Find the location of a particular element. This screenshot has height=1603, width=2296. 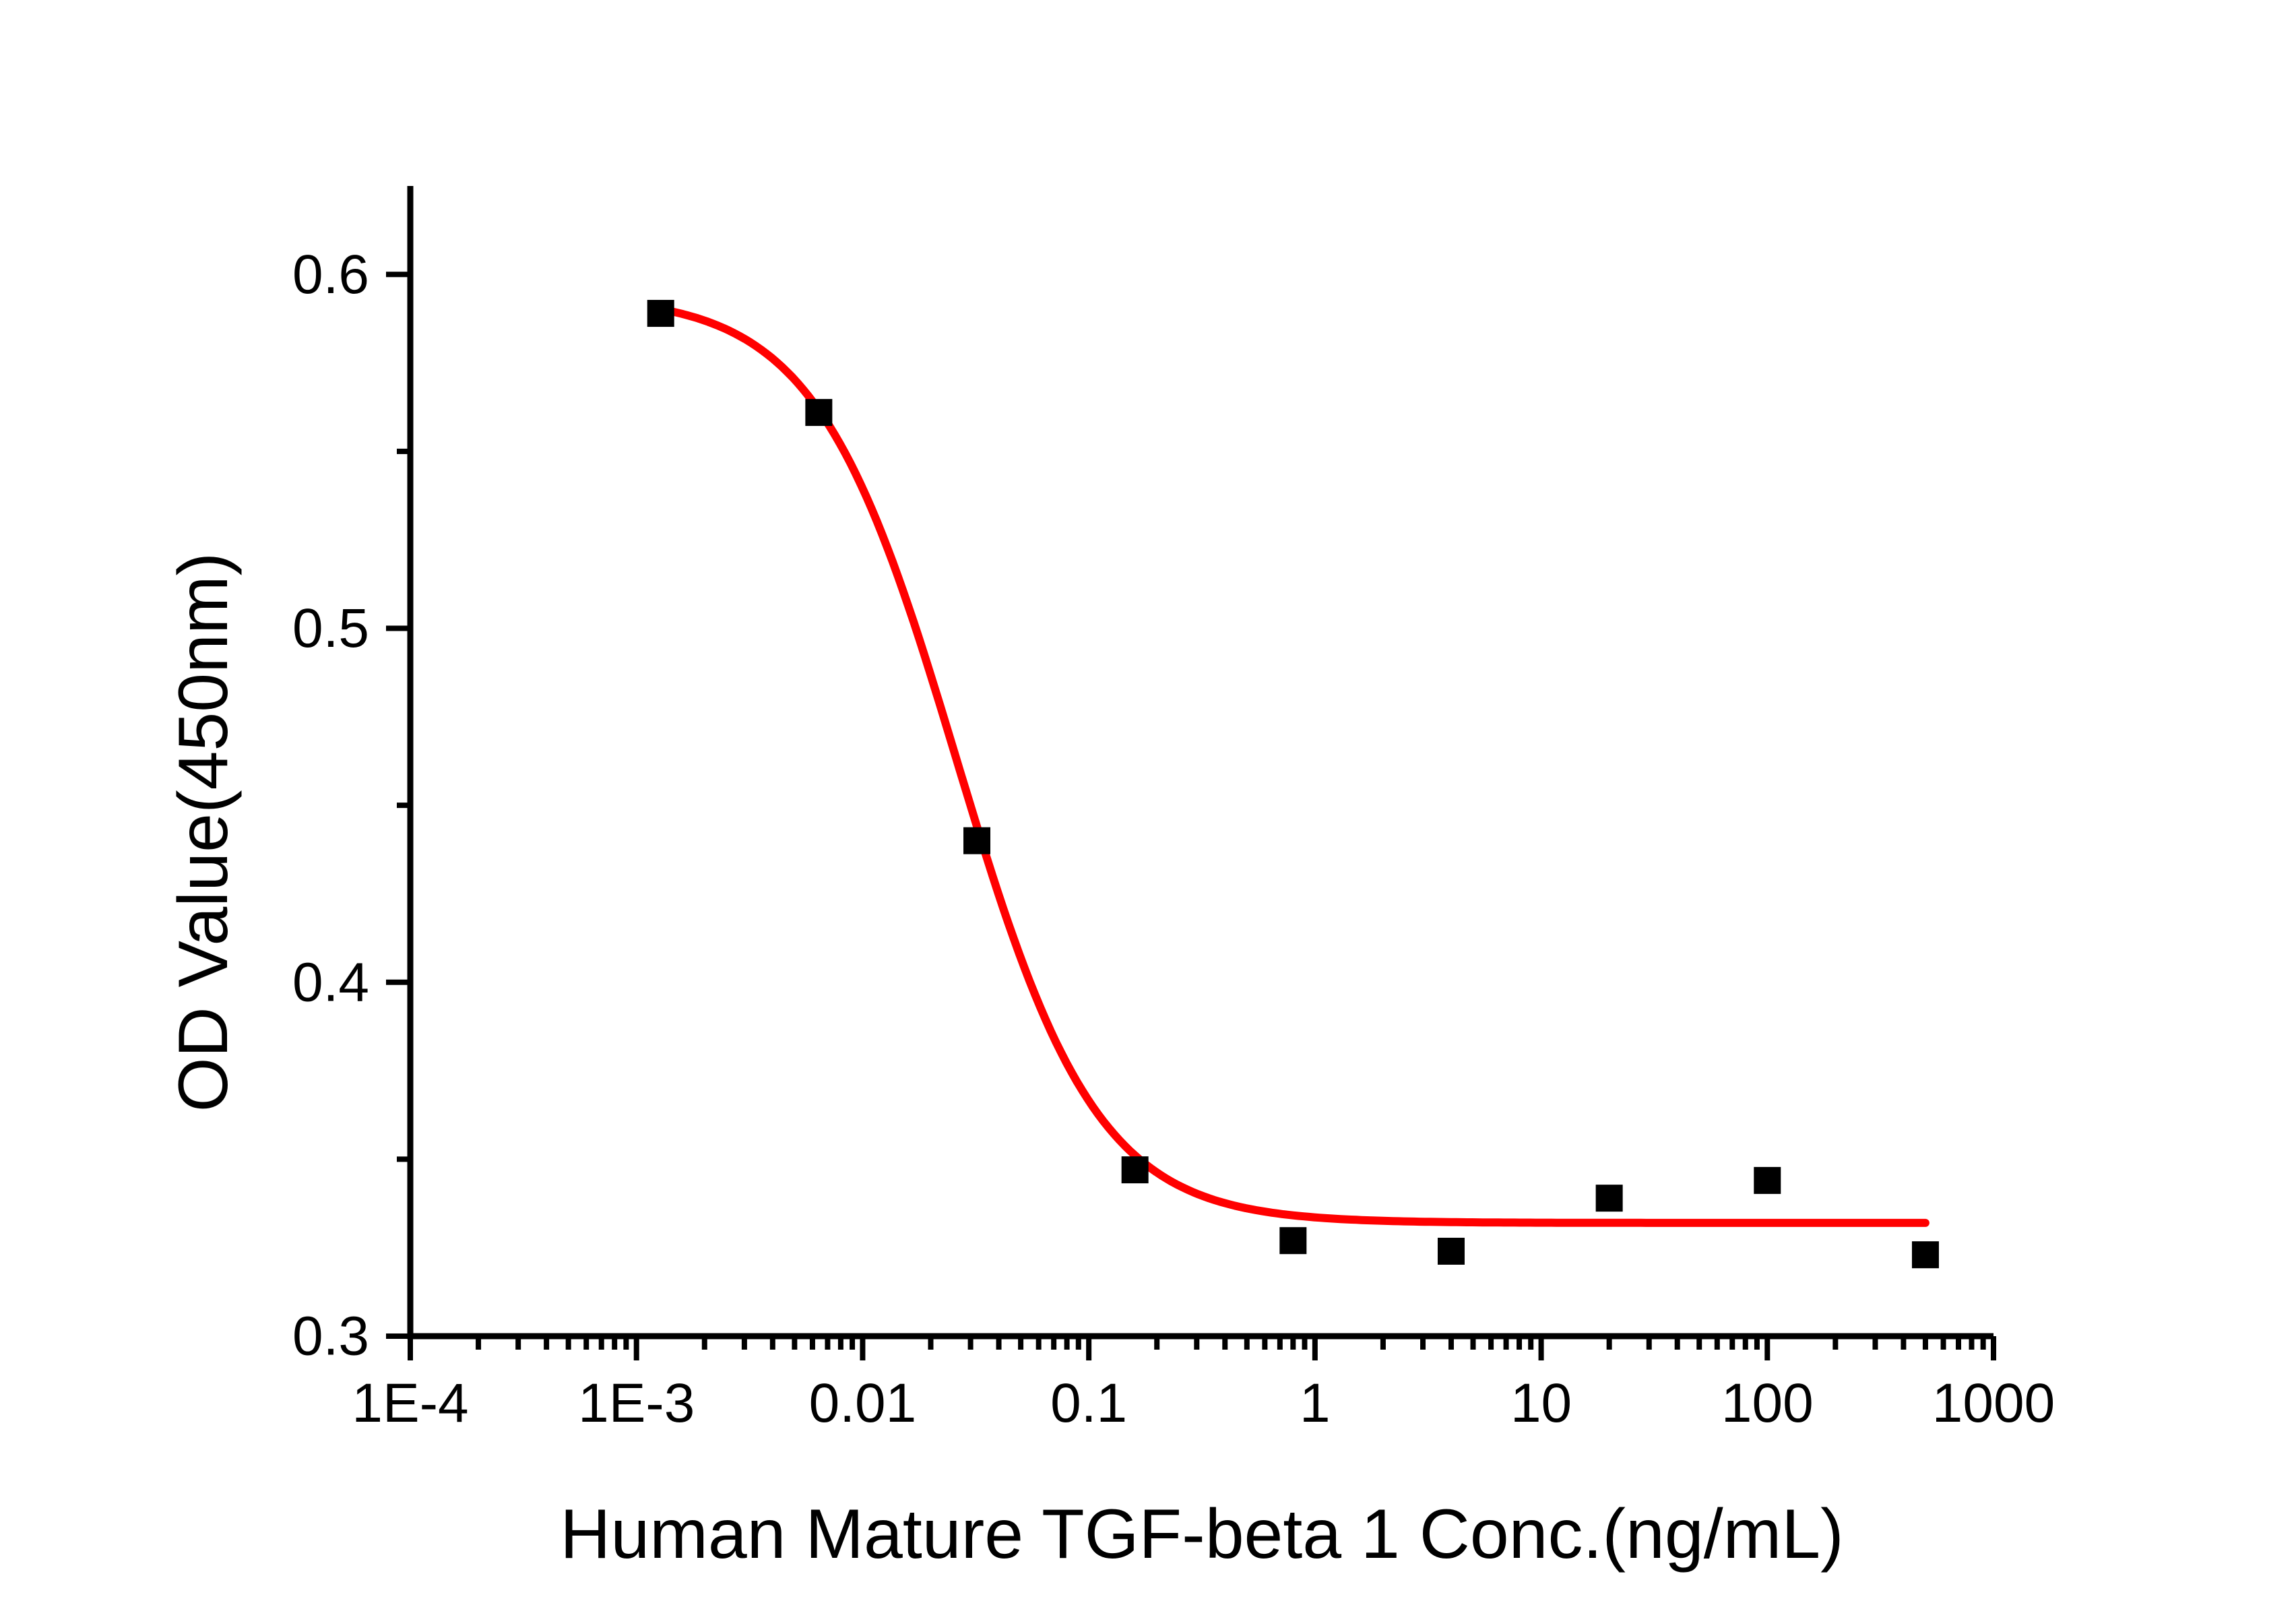

x-axis-title: Human Mature TGF-beta 1 Conc.(ng/mL) is located at coordinates (1201, 1534).